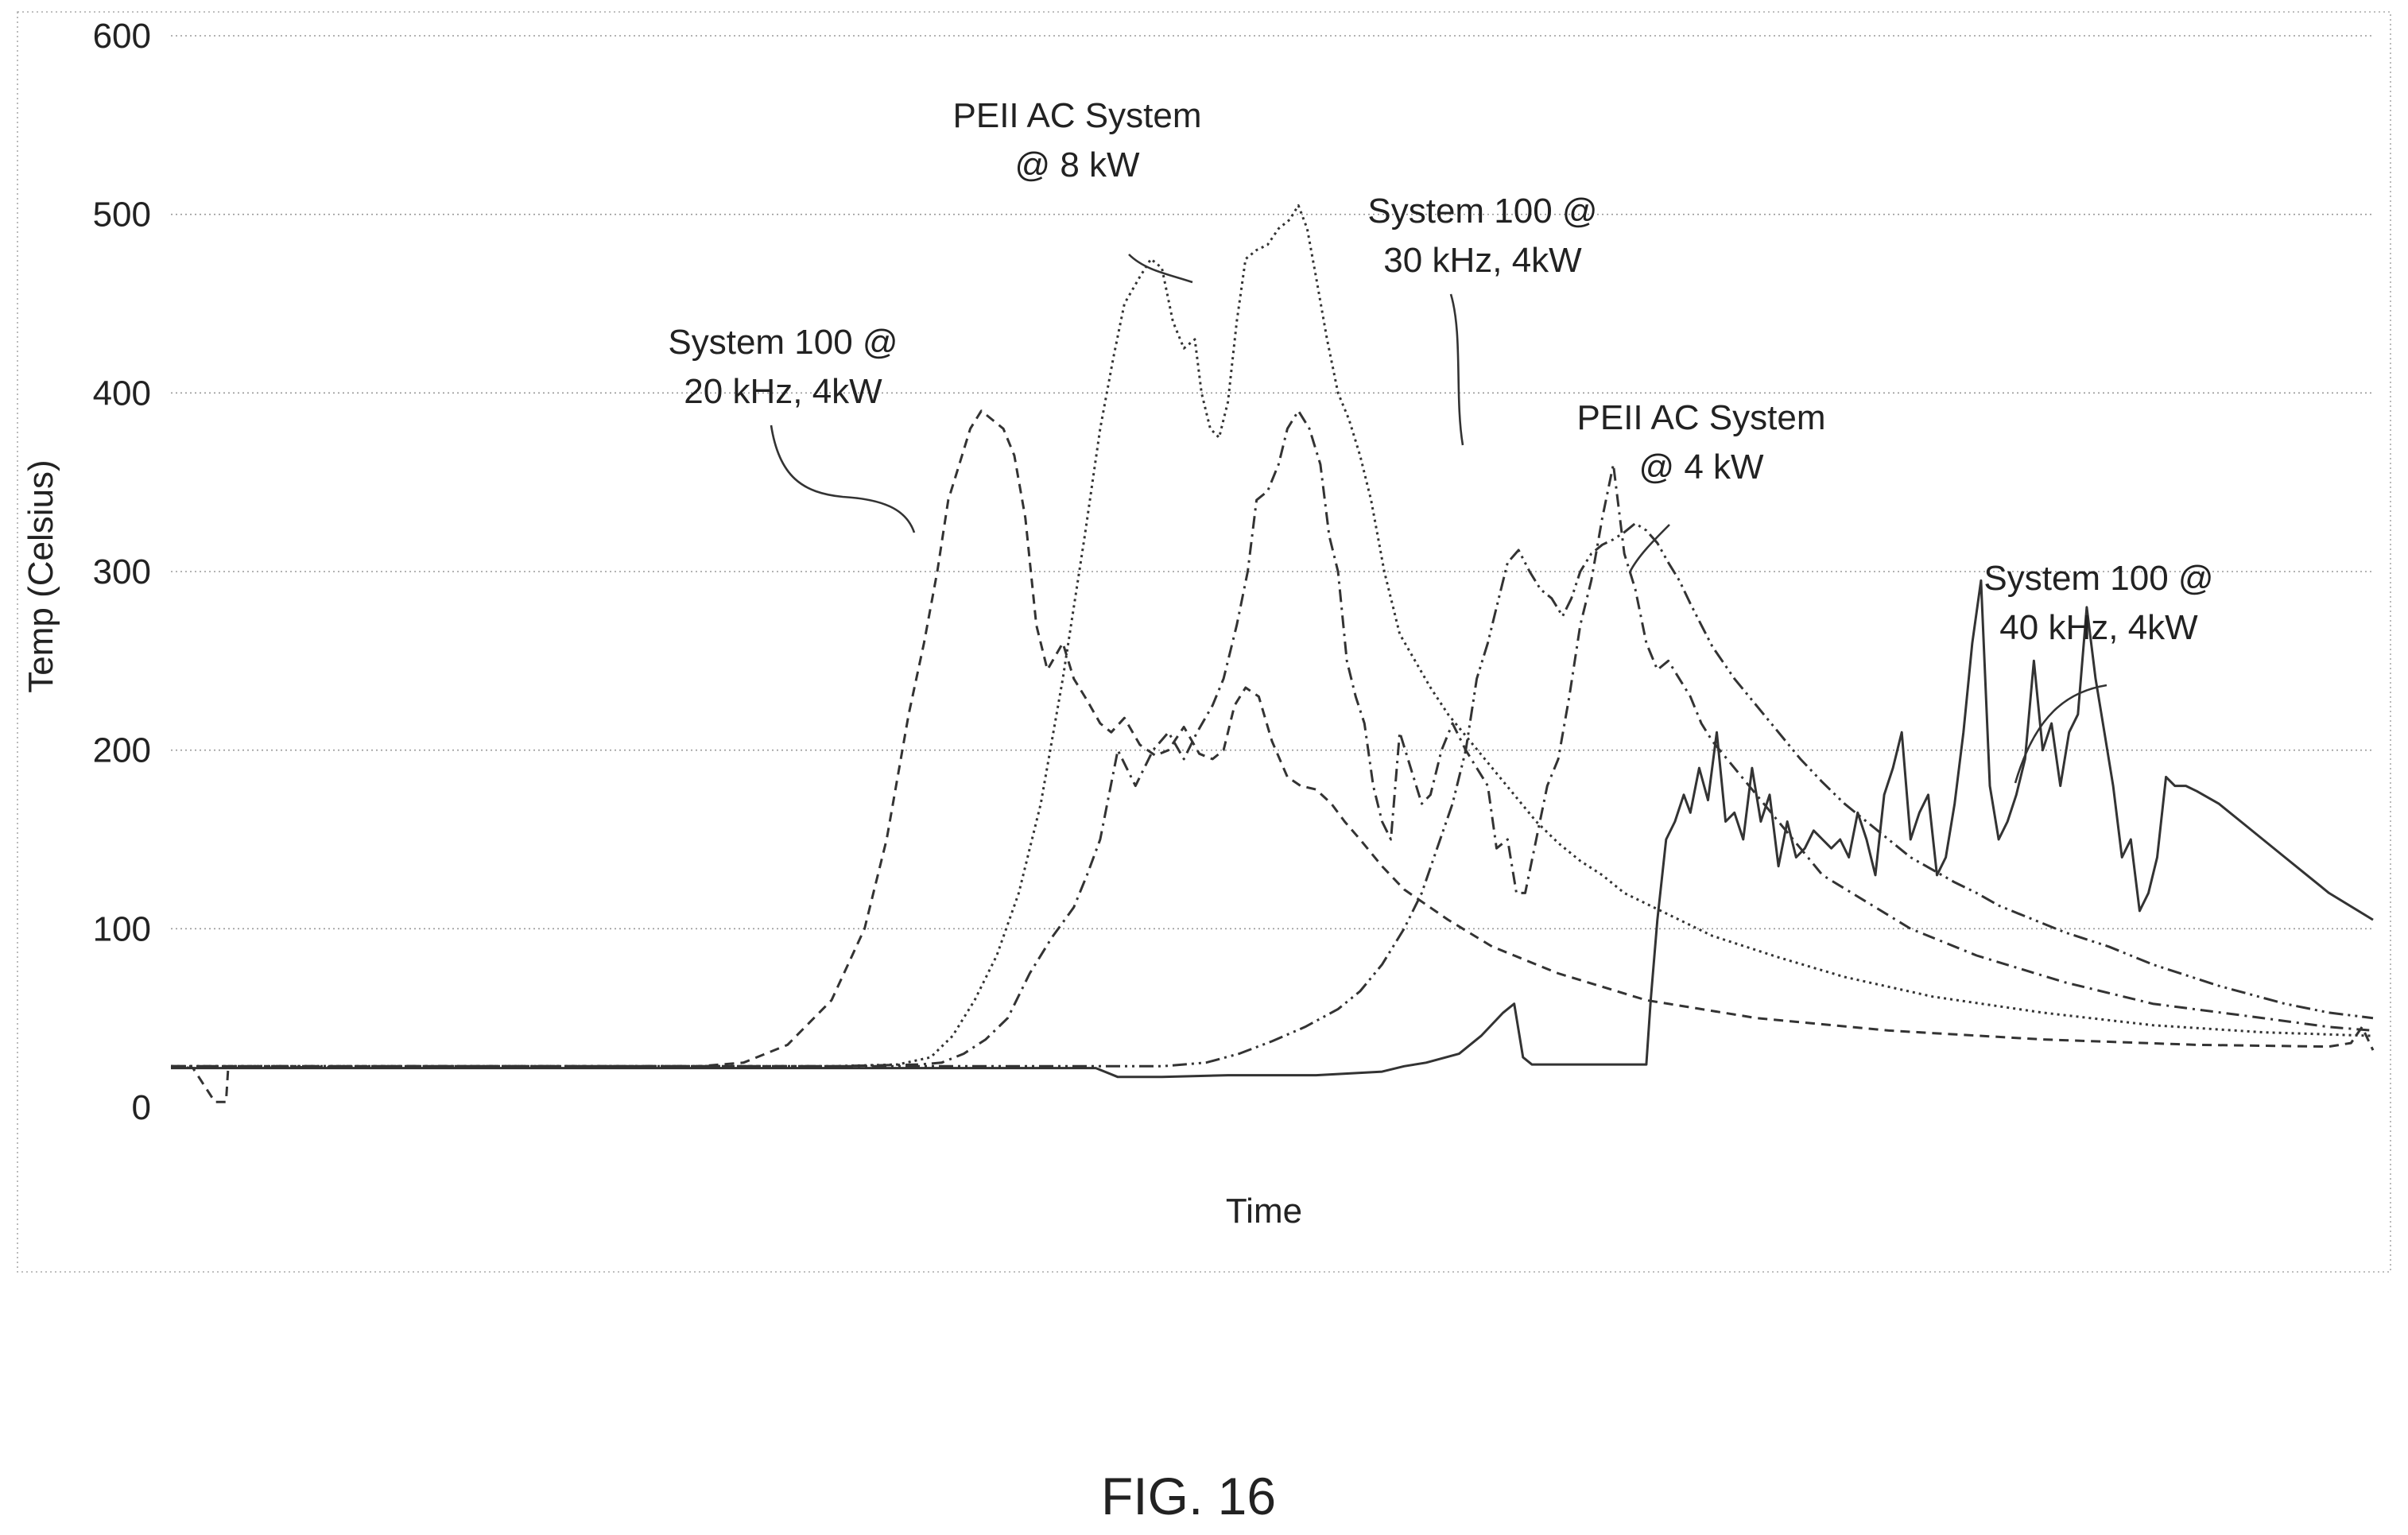 This screenshot has width=2408, height=1535. Describe the element at coordinates (2098, 603) in the screenshot. I see `annotation-5: System 100 @40 kHz, 4kW` at that location.